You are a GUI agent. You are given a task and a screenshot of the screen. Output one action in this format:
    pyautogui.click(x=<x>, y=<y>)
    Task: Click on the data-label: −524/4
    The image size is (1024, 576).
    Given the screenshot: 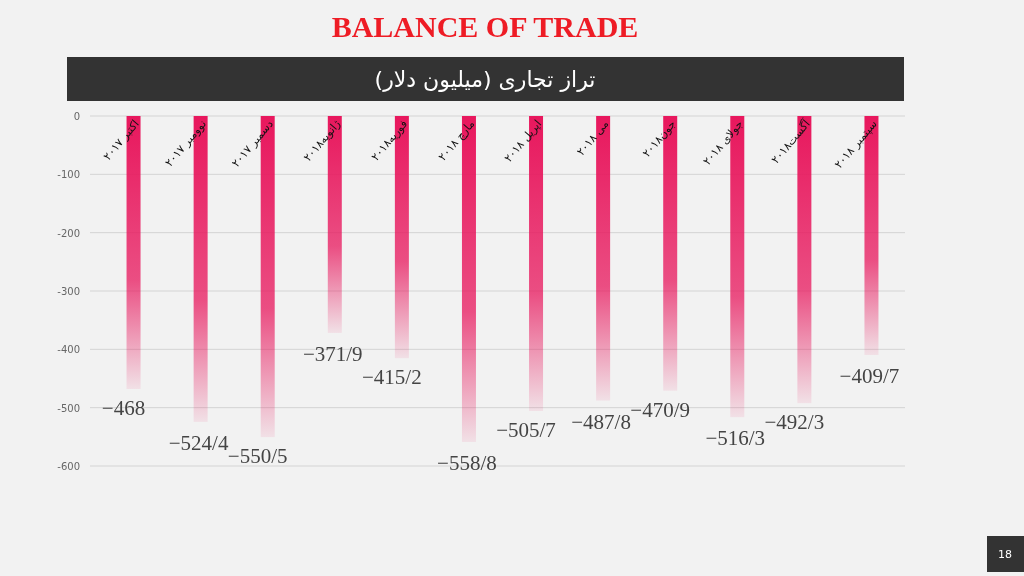 What is the action you would take?
    pyautogui.click(x=198, y=442)
    